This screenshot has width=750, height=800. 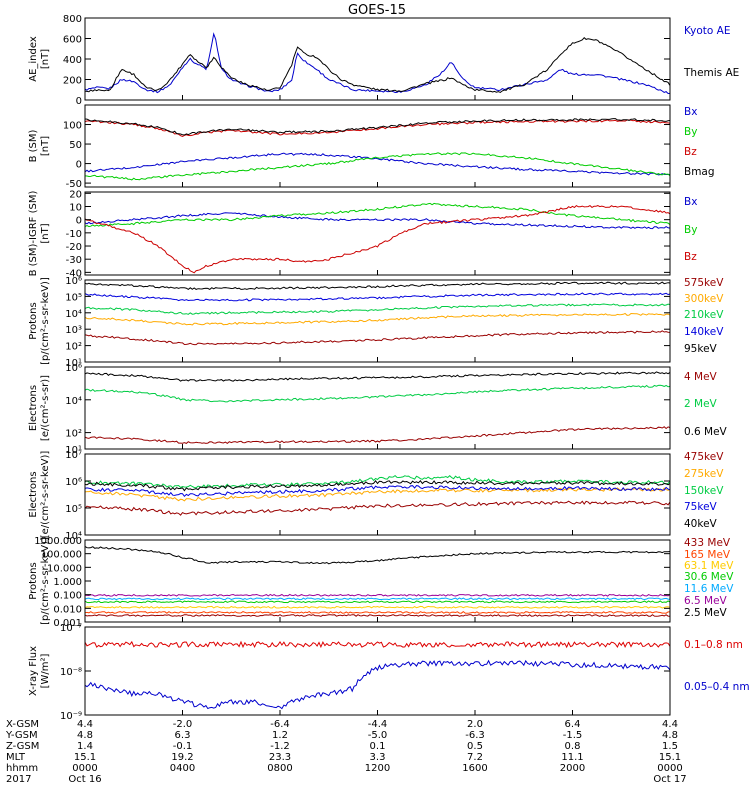 I want to click on legend-electrons-high-0: 4 MeV, so click(x=701, y=377).